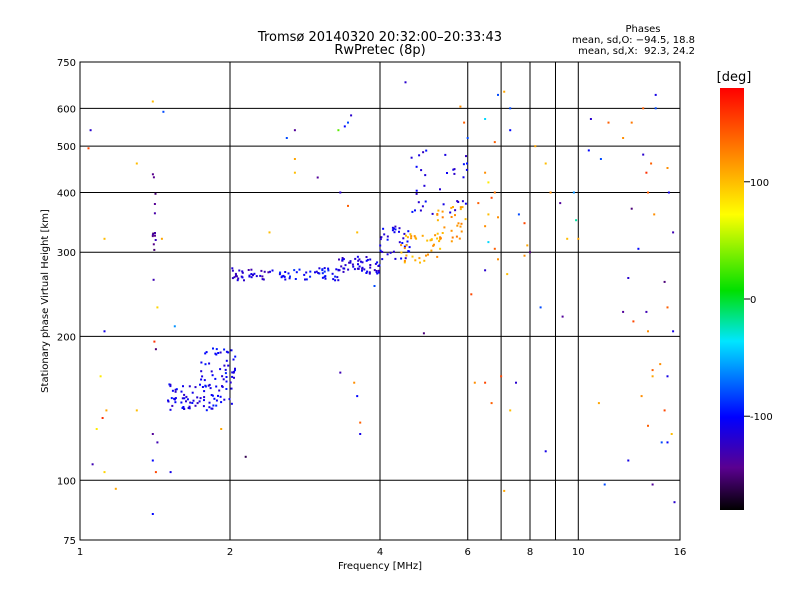  What do you see at coordinates (380, 566) in the screenshot?
I see `x-axis-label: Frequency [MHz]` at bounding box center [380, 566].